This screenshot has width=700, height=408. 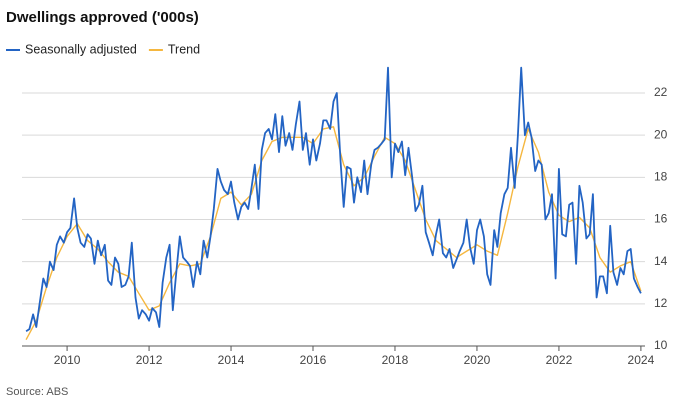 What do you see at coordinates (641, 360) in the screenshot?
I see `x-tick-label: 2024` at bounding box center [641, 360].